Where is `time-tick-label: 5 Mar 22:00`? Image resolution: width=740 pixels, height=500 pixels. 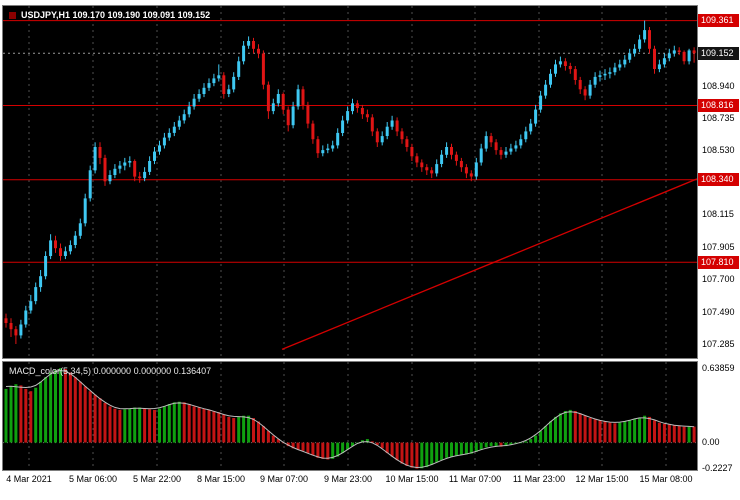 time-tick-label: 5 Mar 22:00 is located at coordinates (157, 479).